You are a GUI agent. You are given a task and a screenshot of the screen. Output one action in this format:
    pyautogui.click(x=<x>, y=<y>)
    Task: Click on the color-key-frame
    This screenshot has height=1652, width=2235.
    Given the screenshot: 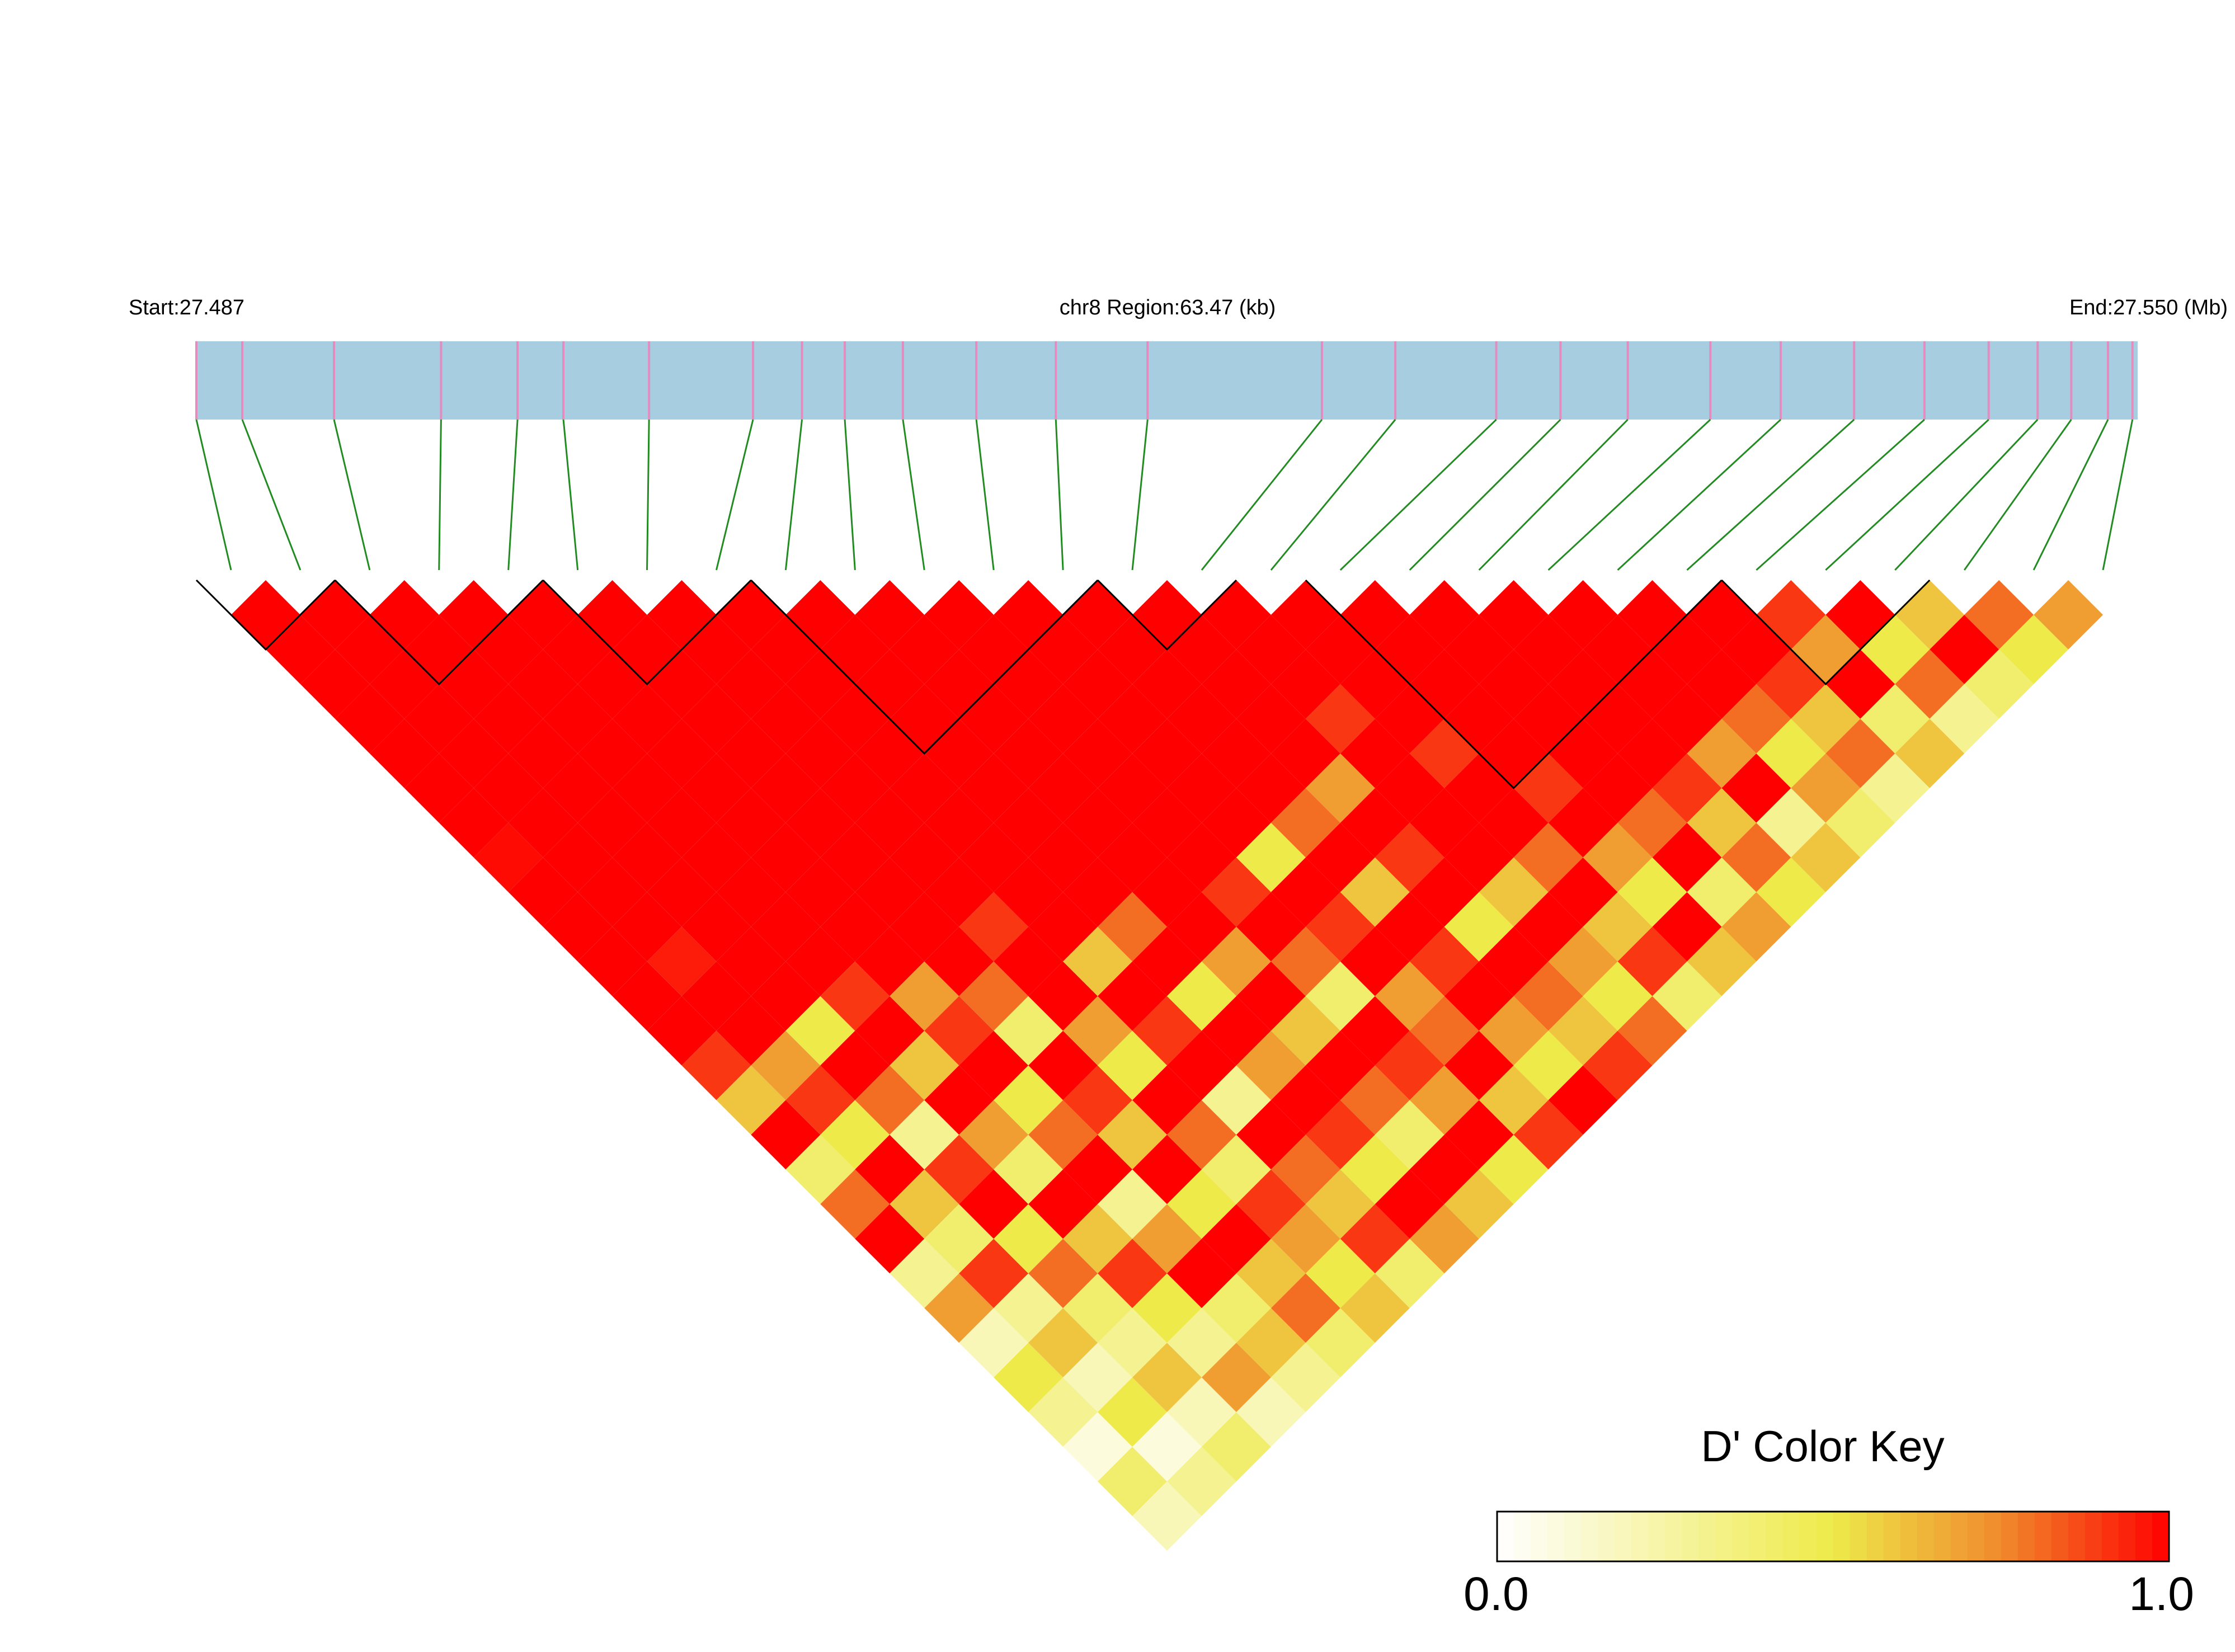 What is the action you would take?
    pyautogui.click(x=1833, y=1536)
    